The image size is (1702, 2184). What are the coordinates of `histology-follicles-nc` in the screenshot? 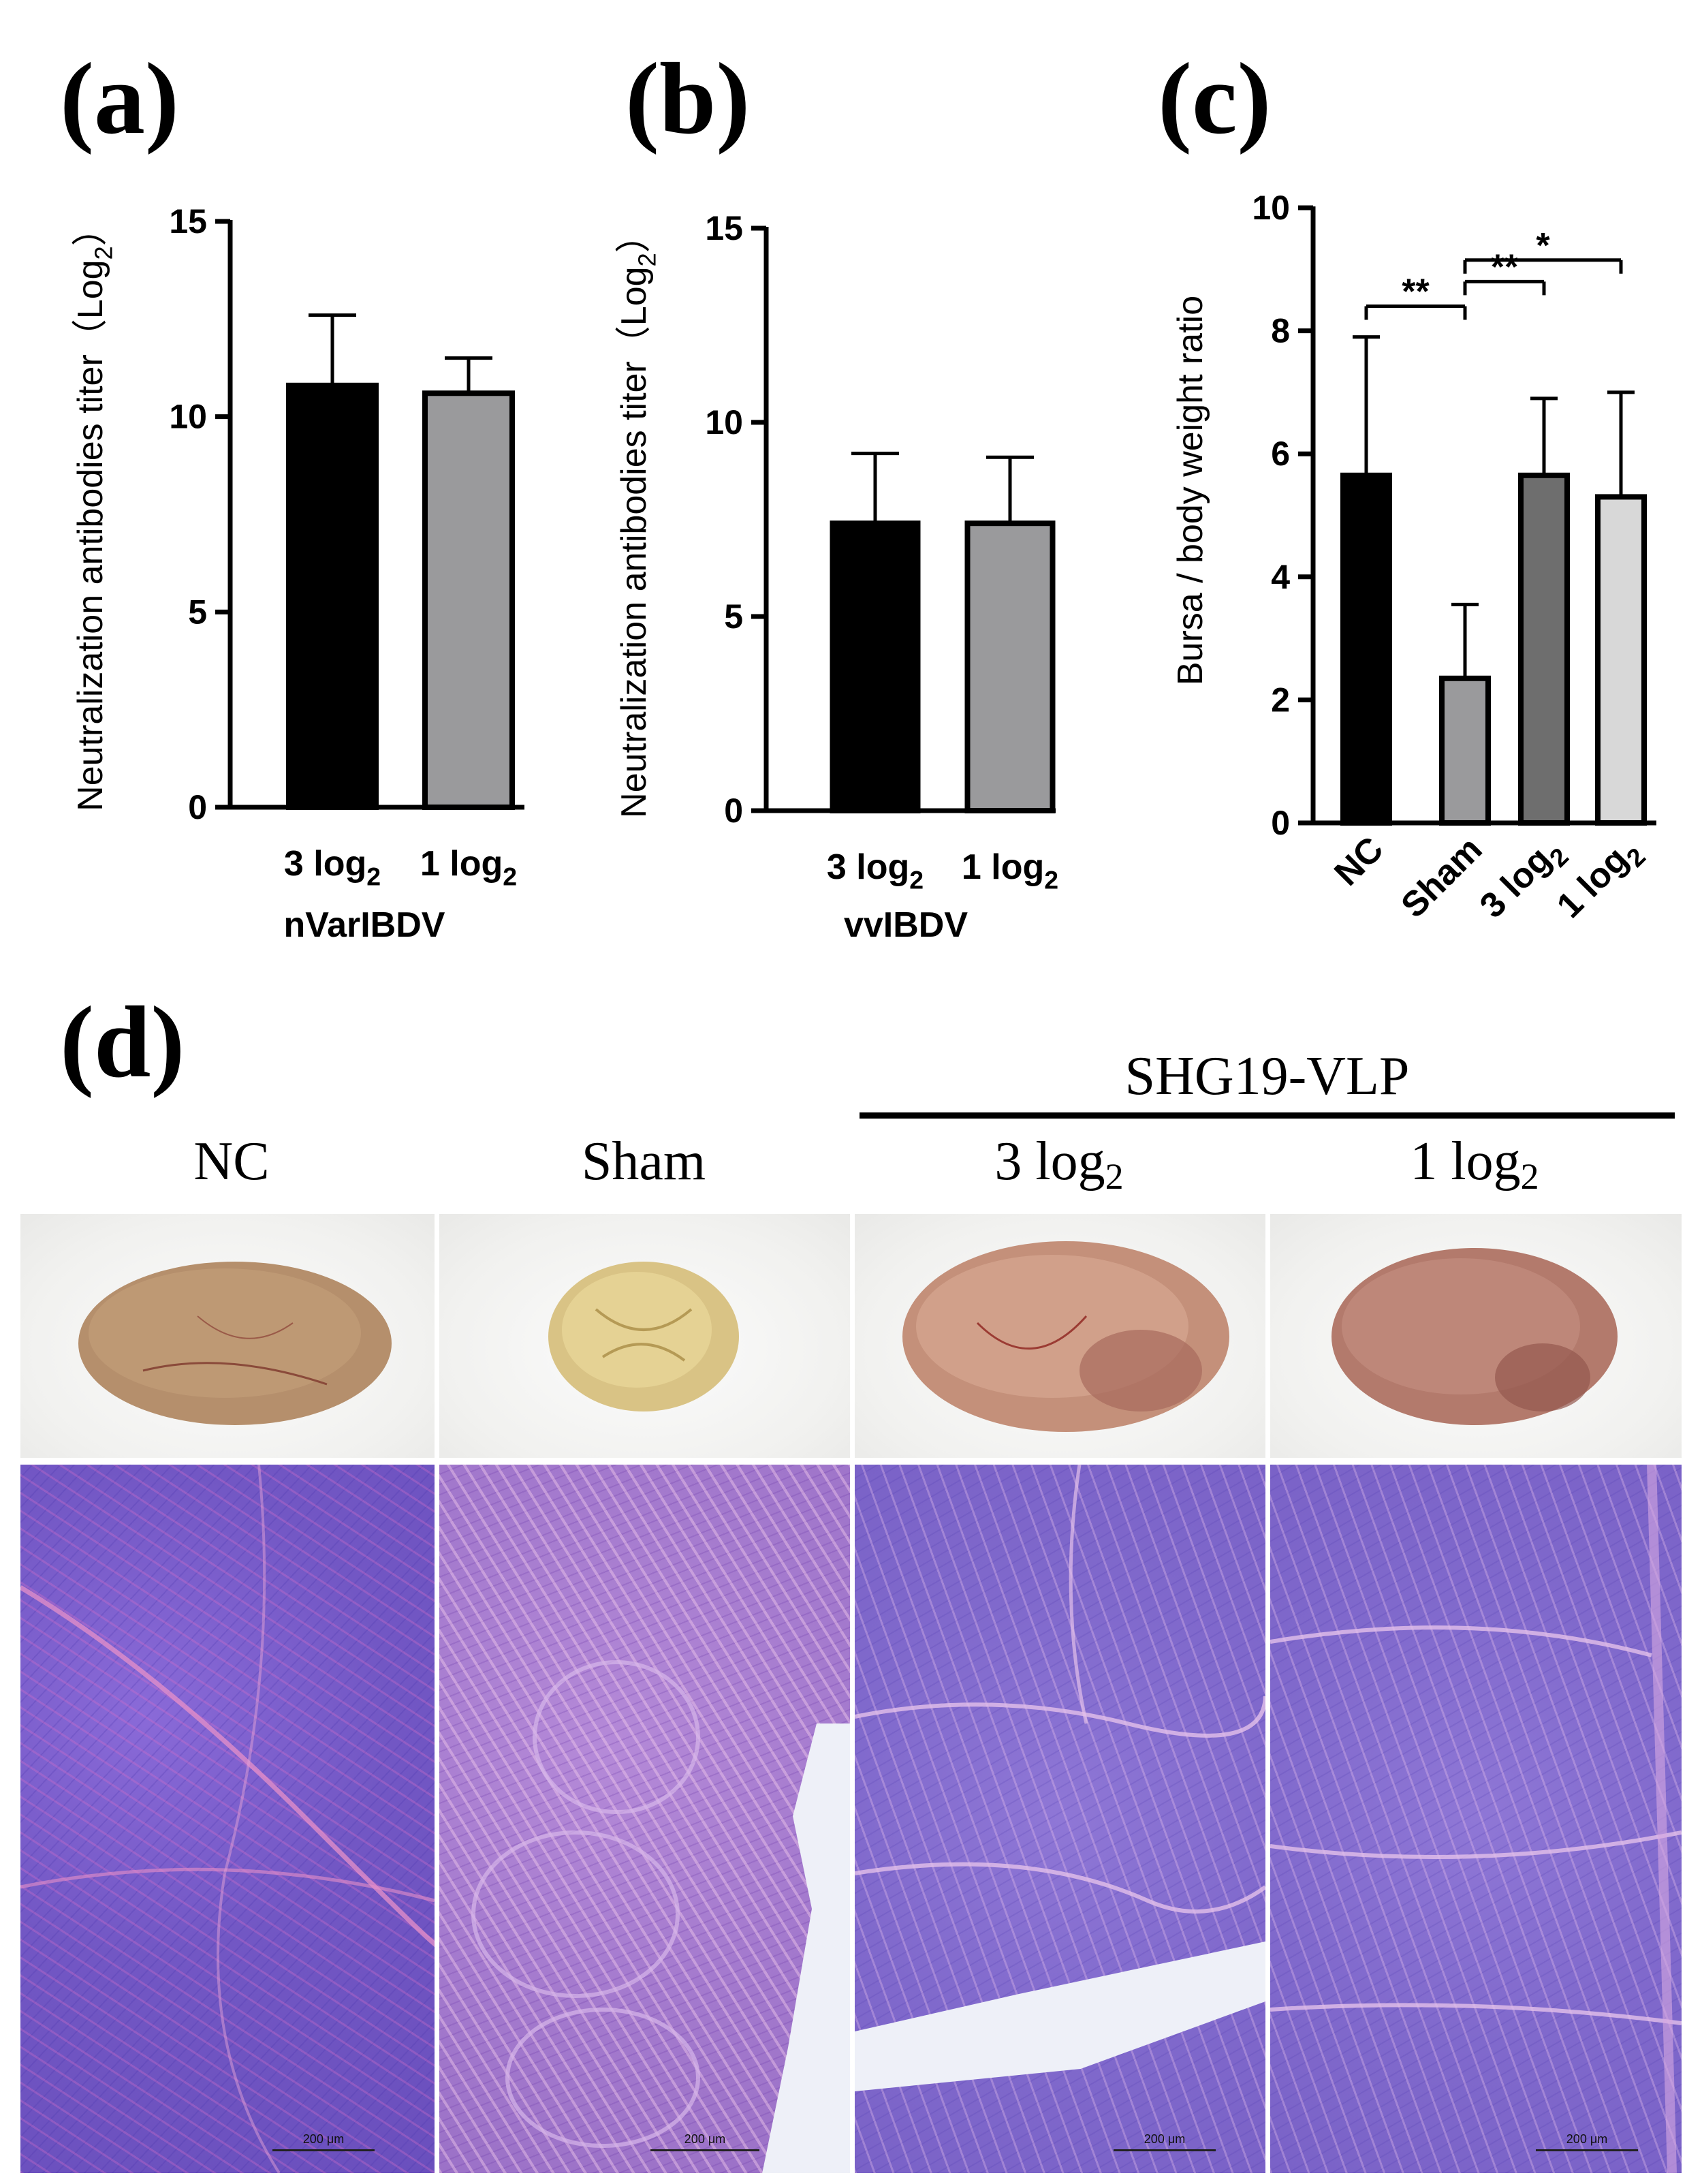 It's located at (227, 1819).